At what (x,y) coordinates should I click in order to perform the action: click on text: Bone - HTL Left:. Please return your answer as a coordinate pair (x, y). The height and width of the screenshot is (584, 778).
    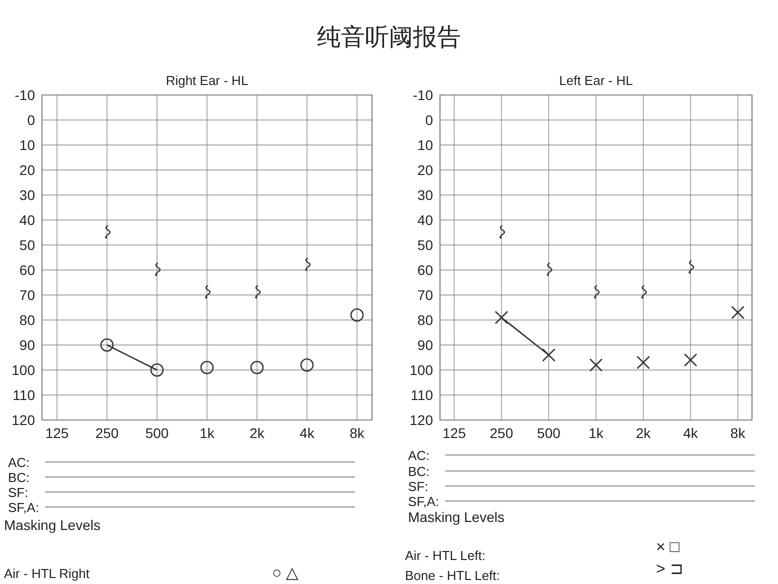
    Looking at the image, I should click on (452, 575).